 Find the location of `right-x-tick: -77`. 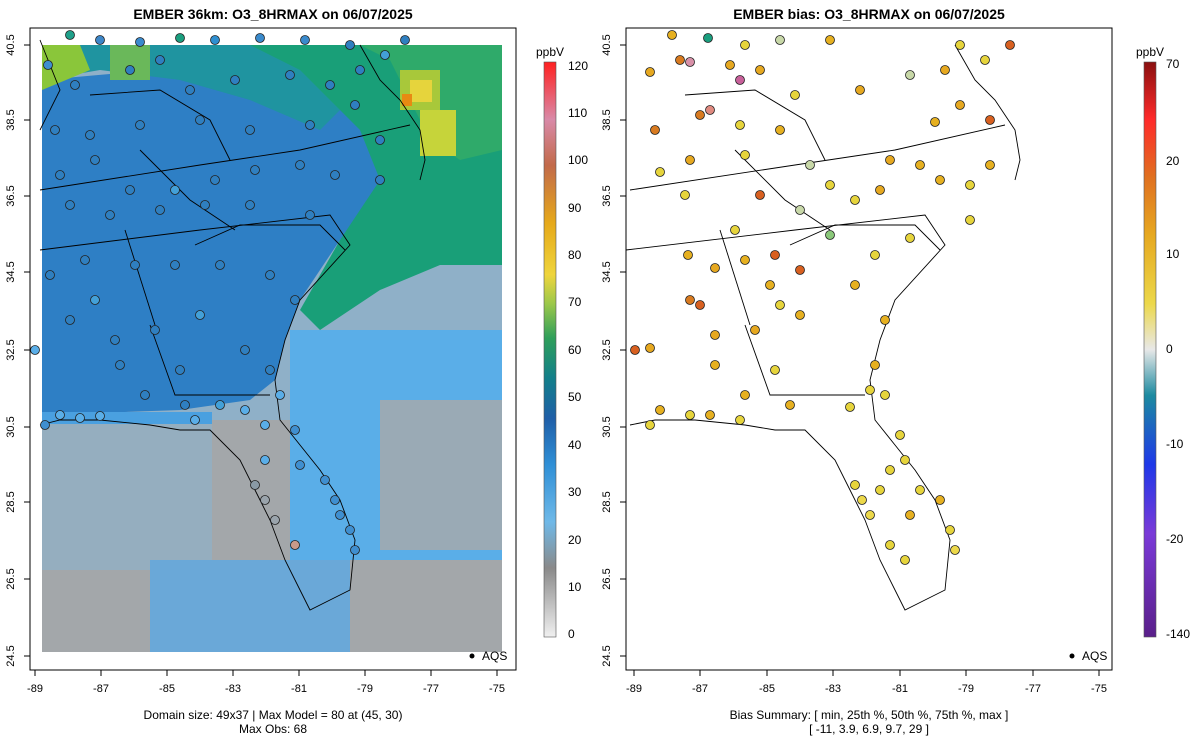

right-x-tick: -77 is located at coordinates (1033, 689).